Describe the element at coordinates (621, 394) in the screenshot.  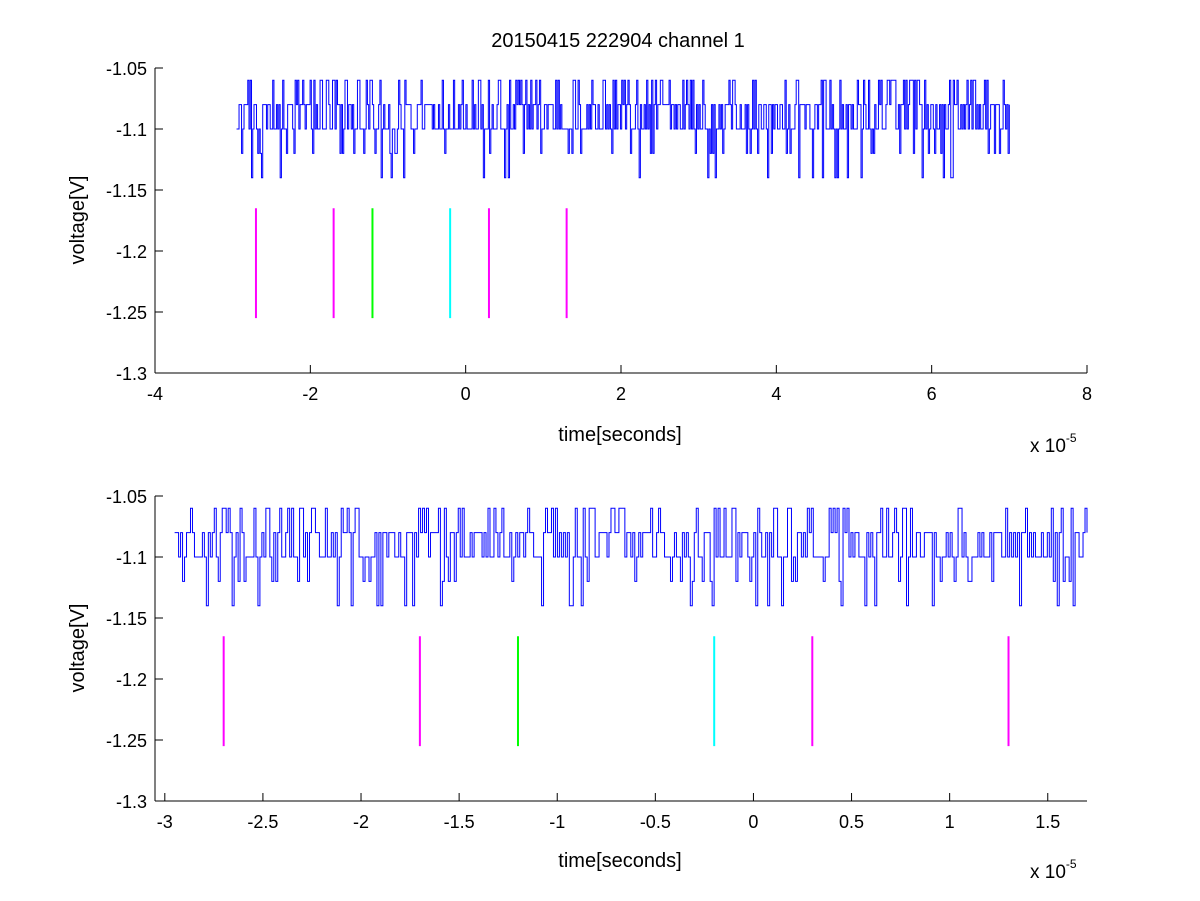
I see `top-x-tick-label: 2` at that location.